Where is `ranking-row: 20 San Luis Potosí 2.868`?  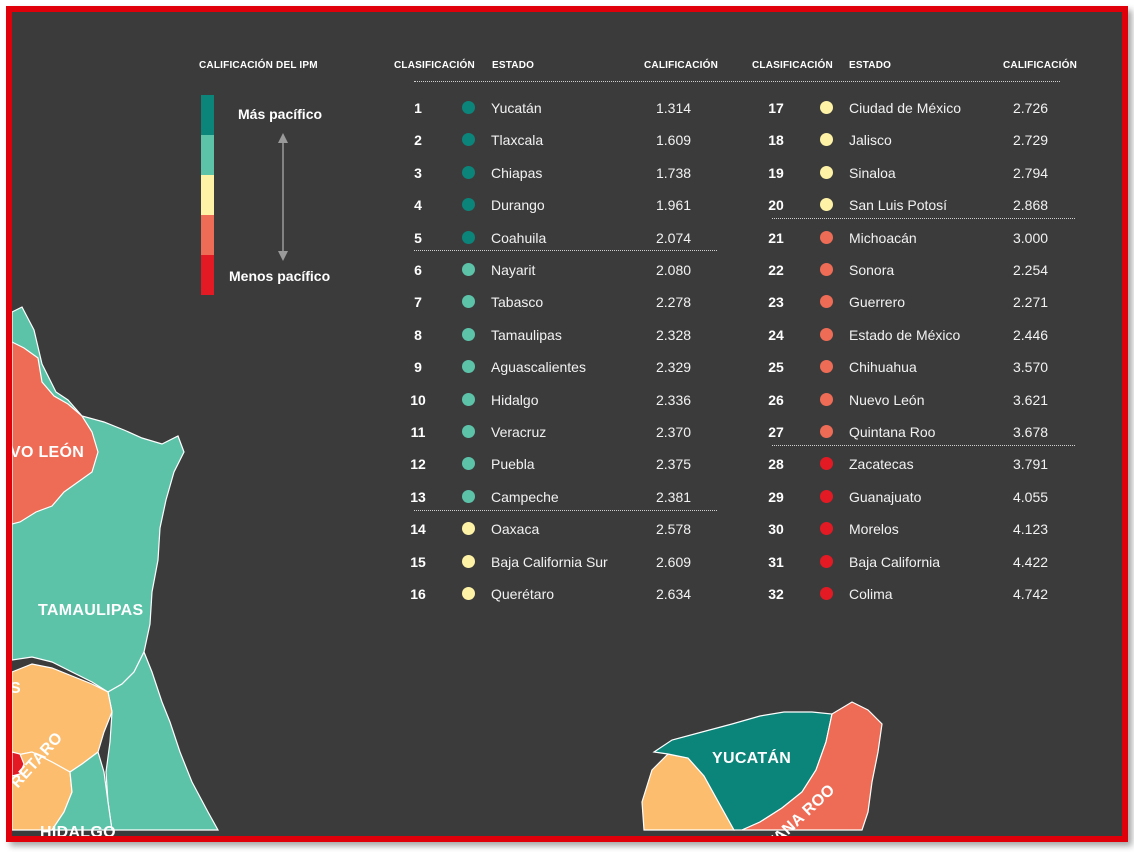 ranking-row: 20 San Luis Potosí 2.868 is located at coordinates (922, 204).